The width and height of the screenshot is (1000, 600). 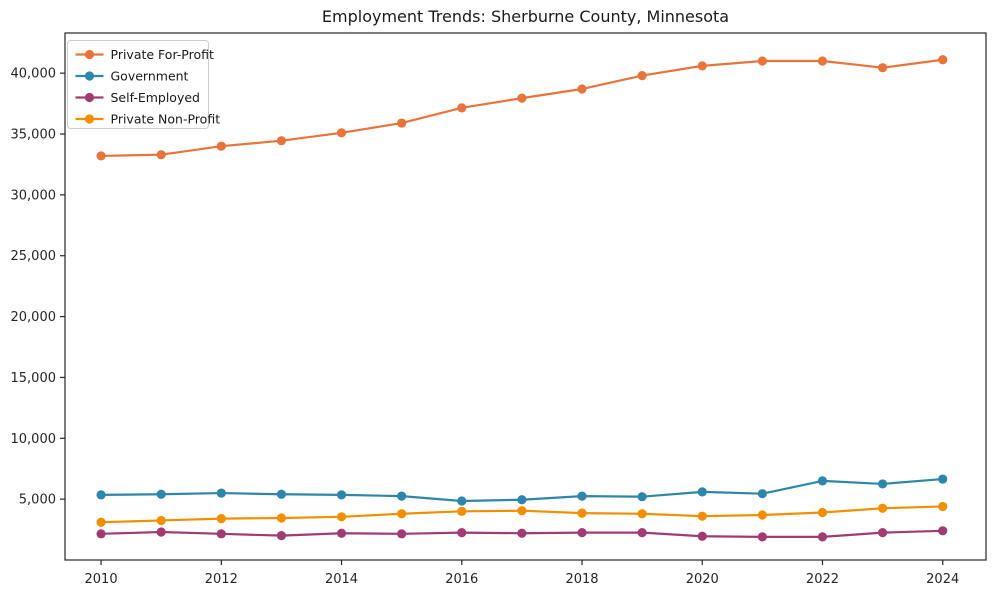 I want to click on legend-label-self-employed: Self-Employed, so click(x=155, y=97).